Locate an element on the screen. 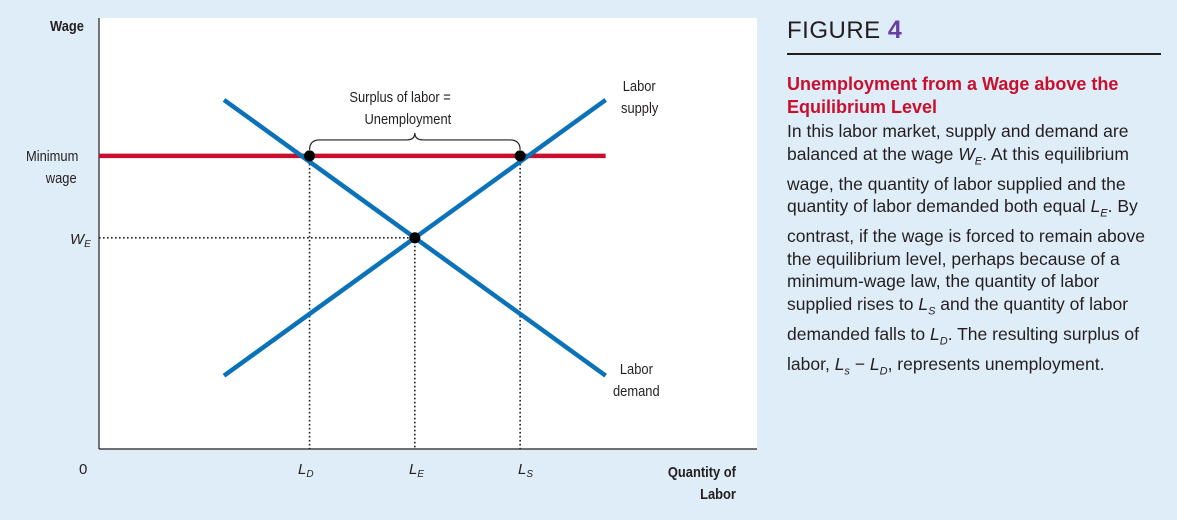 This screenshot has width=1177, height=520. le-tick-sub: E is located at coordinates (421, 474).